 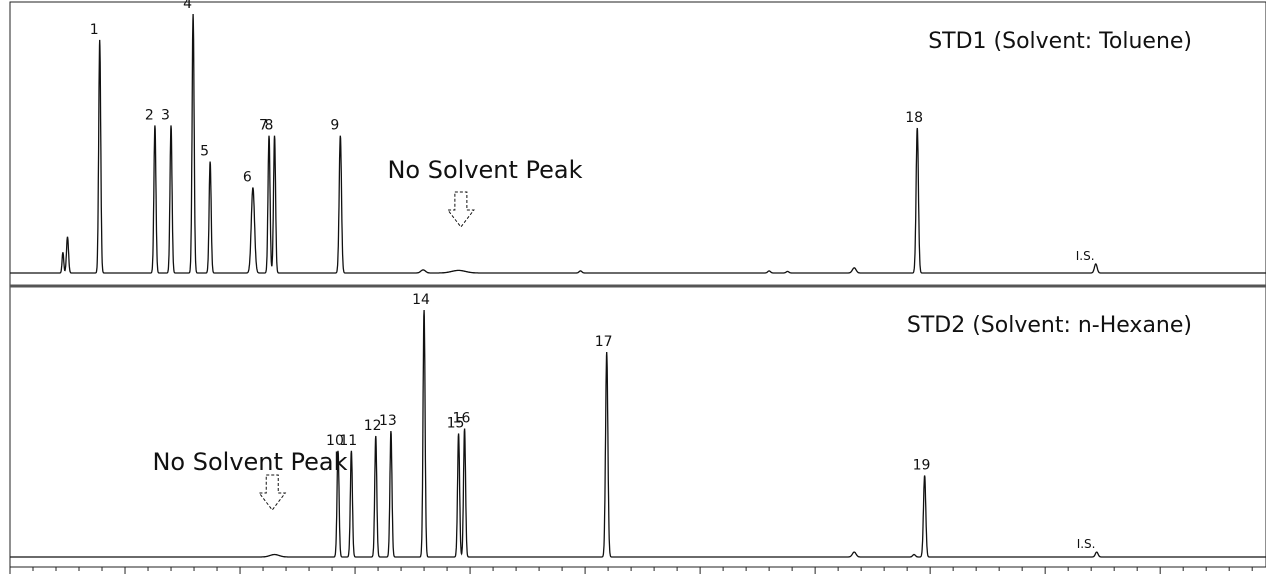 What do you see at coordinates (247, 178) in the screenshot?
I see `peak-label-6: 6` at bounding box center [247, 178].